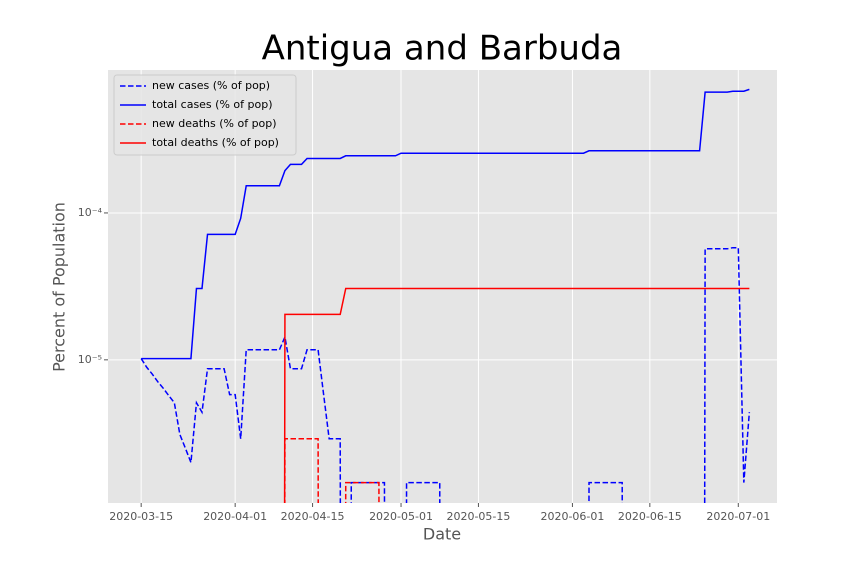 This screenshot has width=864, height=576. Describe the element at coordinates (738, 516) in the screenshot. I see `x-tick-label: 2020-07-01` at that location.